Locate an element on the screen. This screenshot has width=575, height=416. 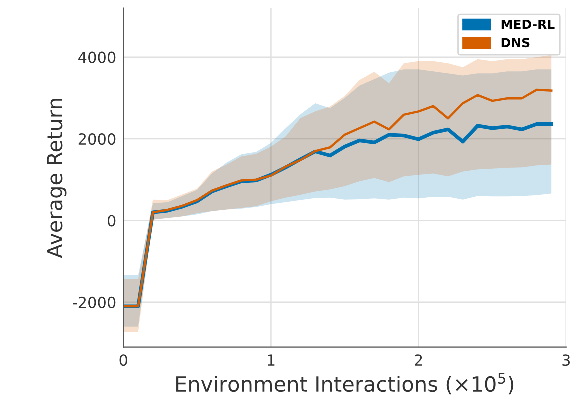
y-tick-label: 0 is located at coordinates (112, 221).